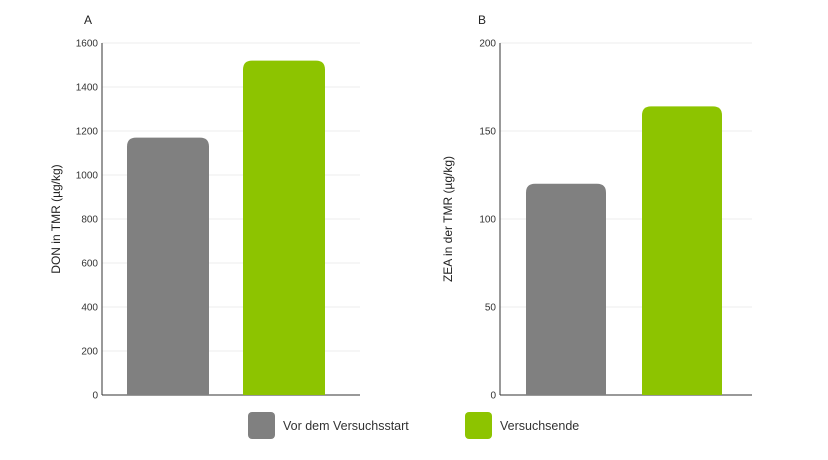 This screenshot has width=828, height=460. What do you see at coordinates (539, 426) in the screenshot?
I see `legend-label: Versuchsende` at bounding box center [539, 426].